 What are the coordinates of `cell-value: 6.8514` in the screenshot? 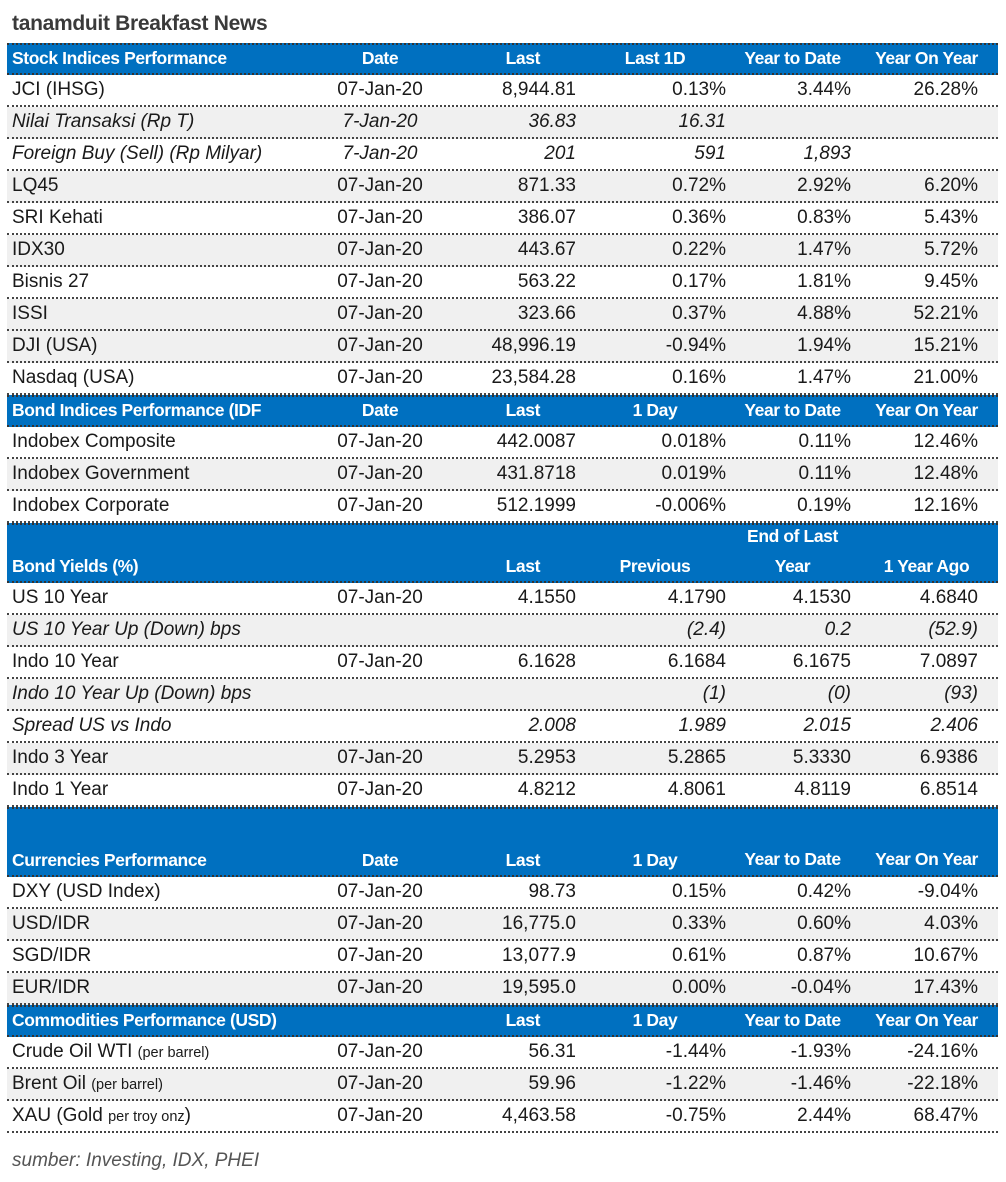 It's located at (948, 789).